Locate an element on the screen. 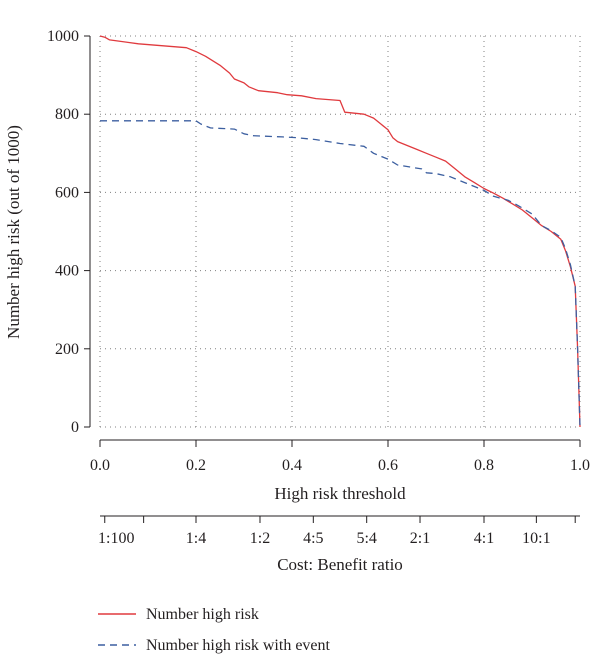 This screenshot has height=664, width=600. cost-benefit-tick-label: 1:100 is located at coordinates (116, 538).